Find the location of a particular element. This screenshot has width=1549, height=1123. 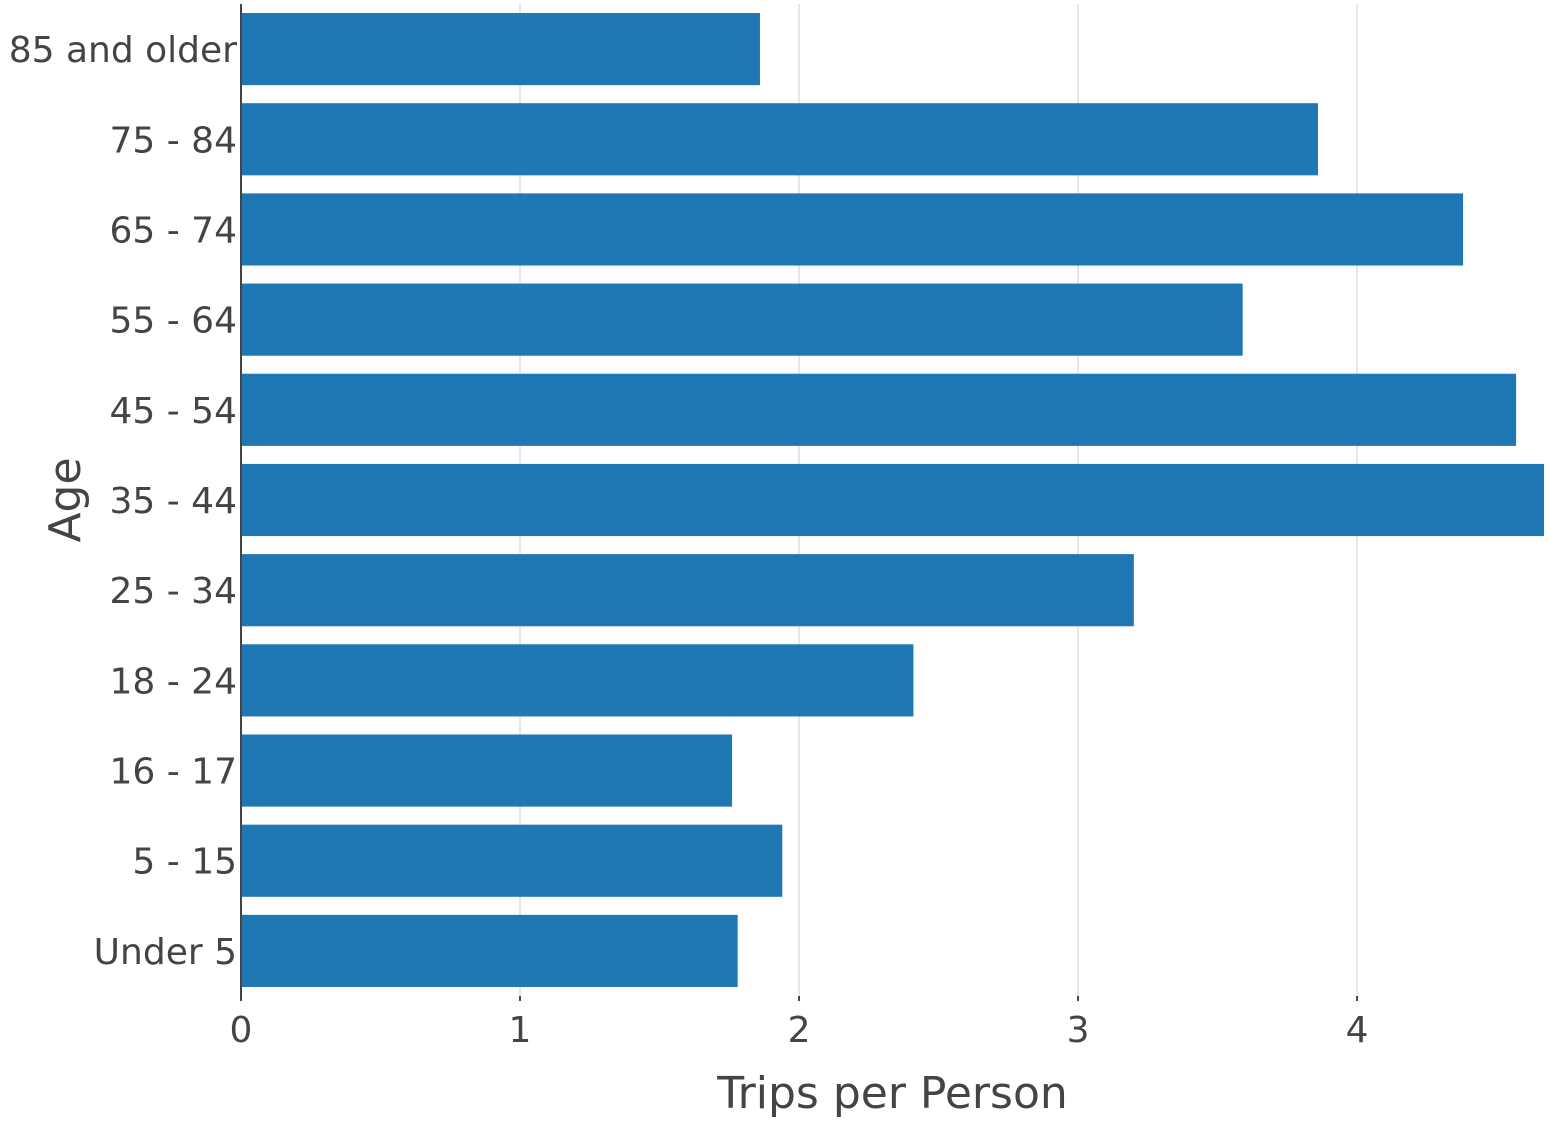

x-axis-ticks: 0 1 2 3 4 is located at coordinates (799, 1023).